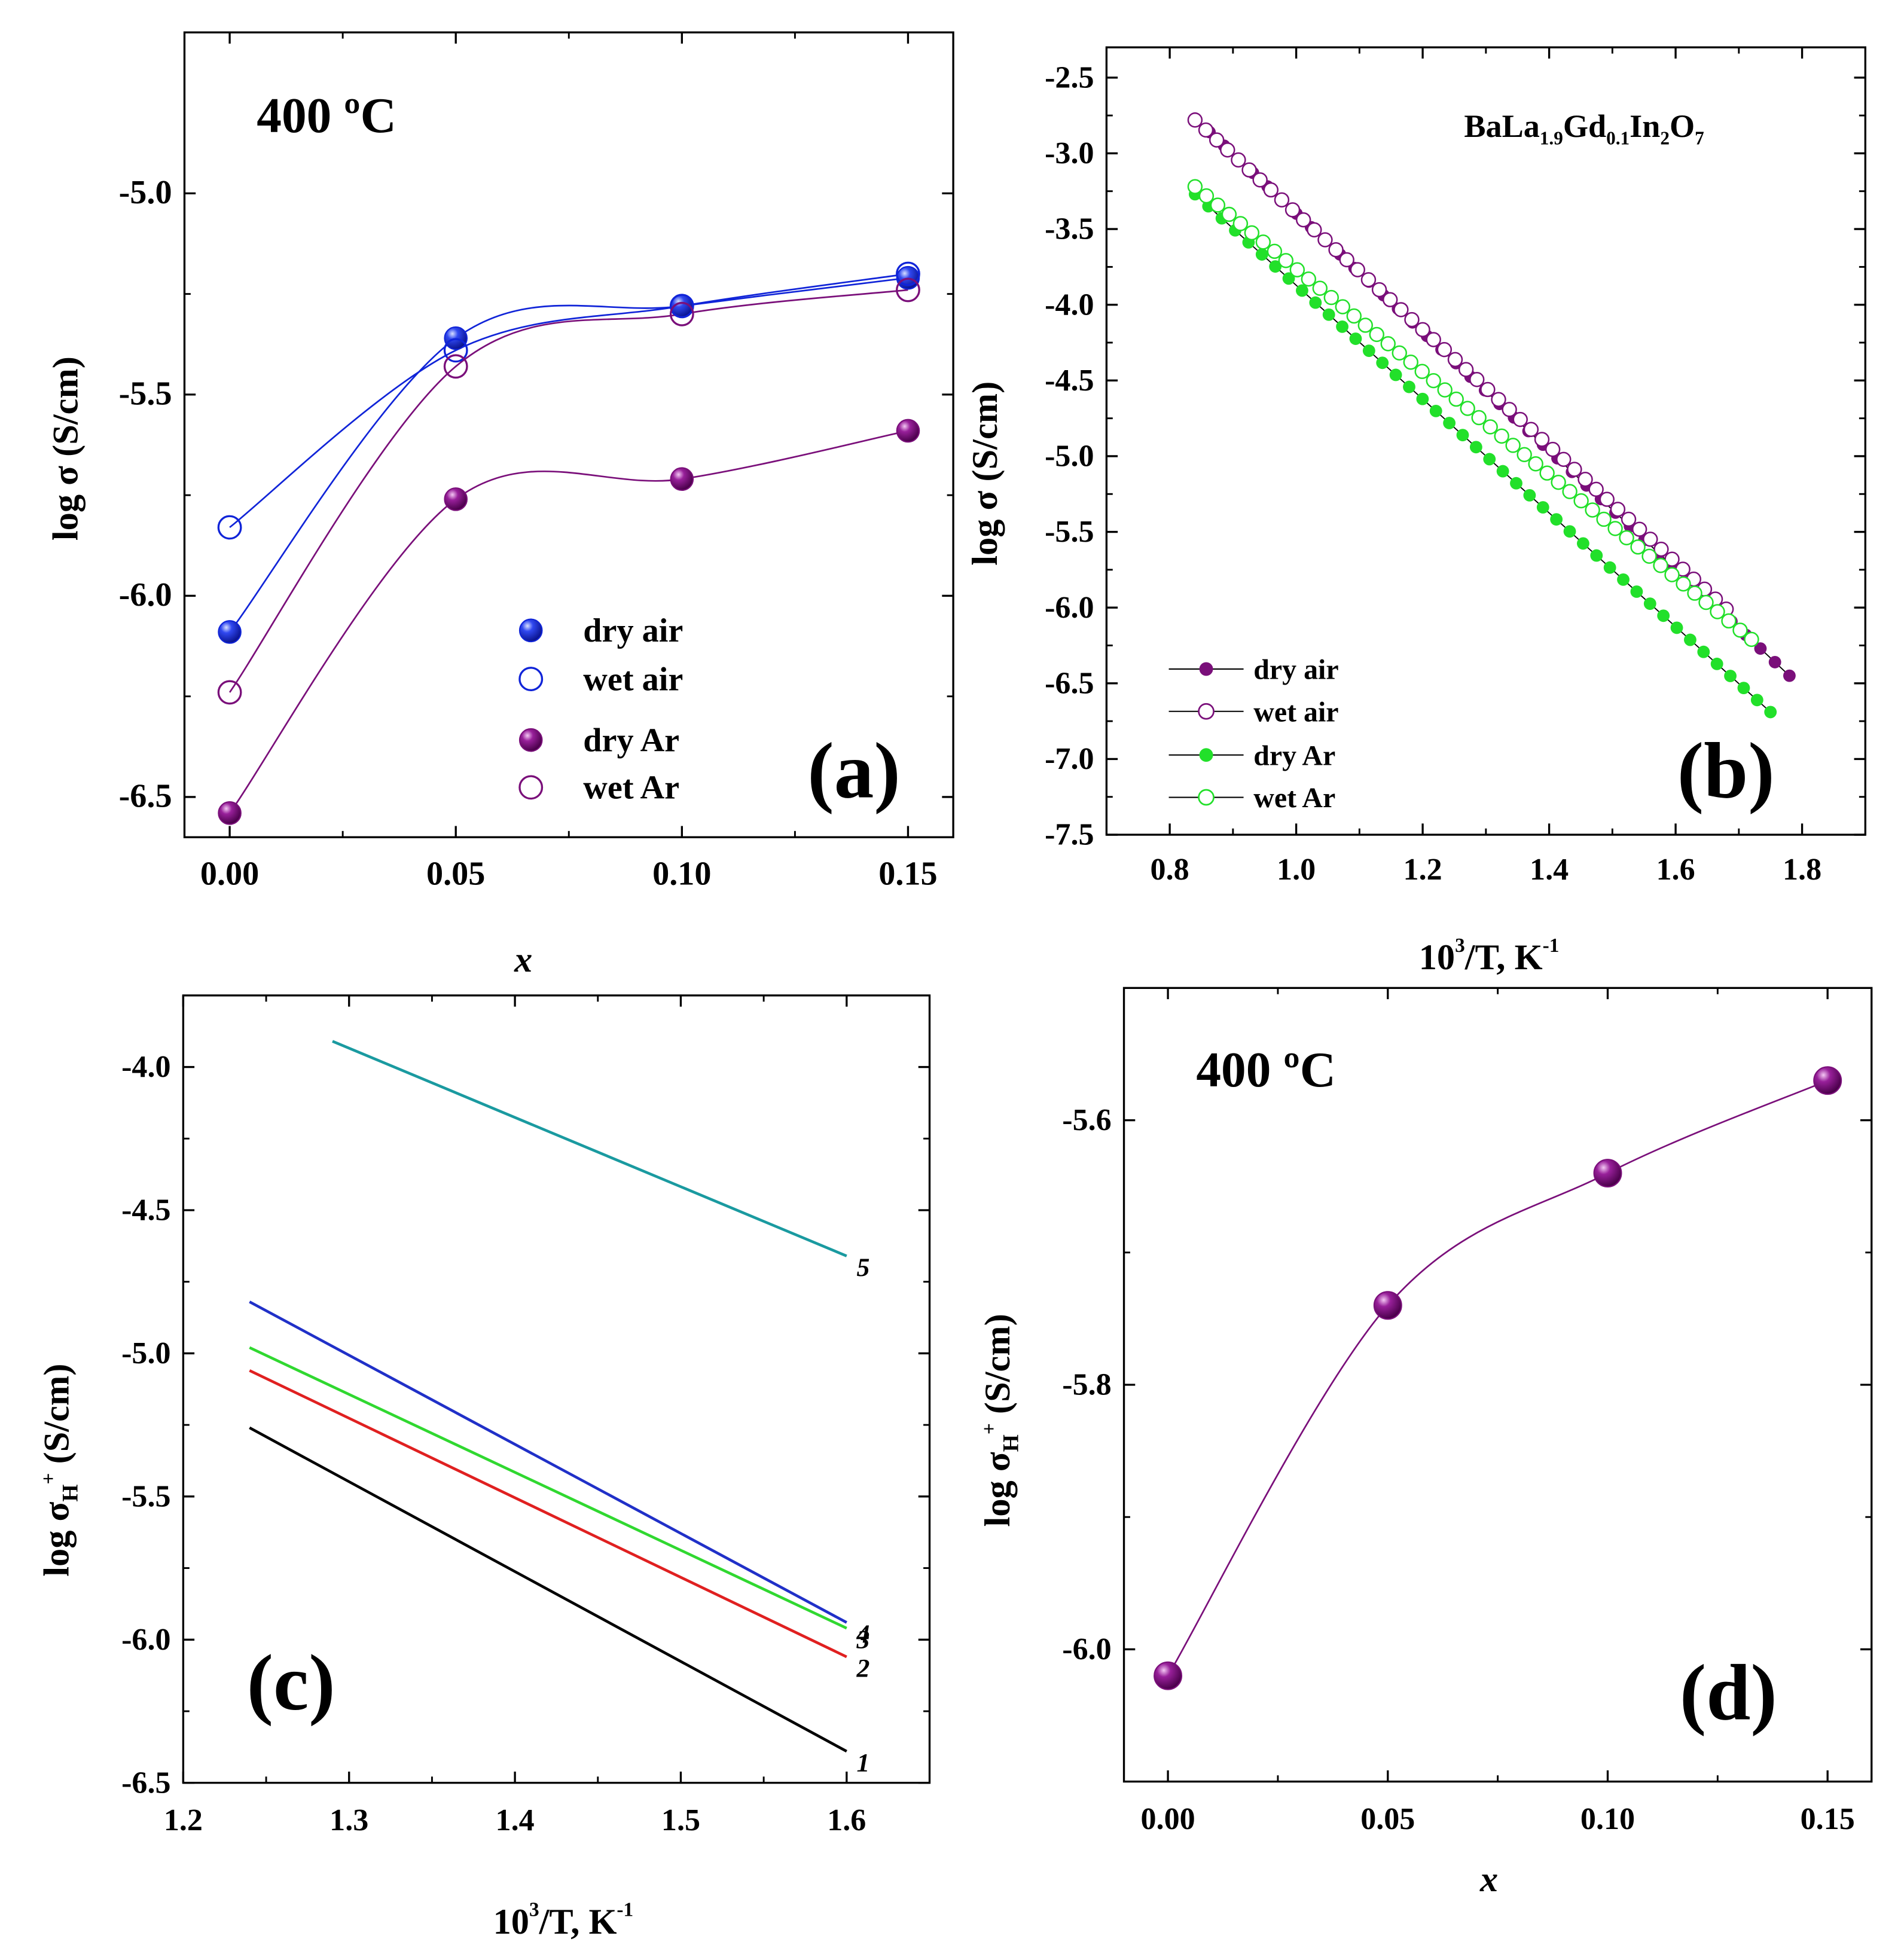 This screenshot has width=1904, height=1951. What do you see at coordinates (1069, 456) in the screenshot?
I see `y-tick-label: -5.0` at bounding box center [1069, 456].